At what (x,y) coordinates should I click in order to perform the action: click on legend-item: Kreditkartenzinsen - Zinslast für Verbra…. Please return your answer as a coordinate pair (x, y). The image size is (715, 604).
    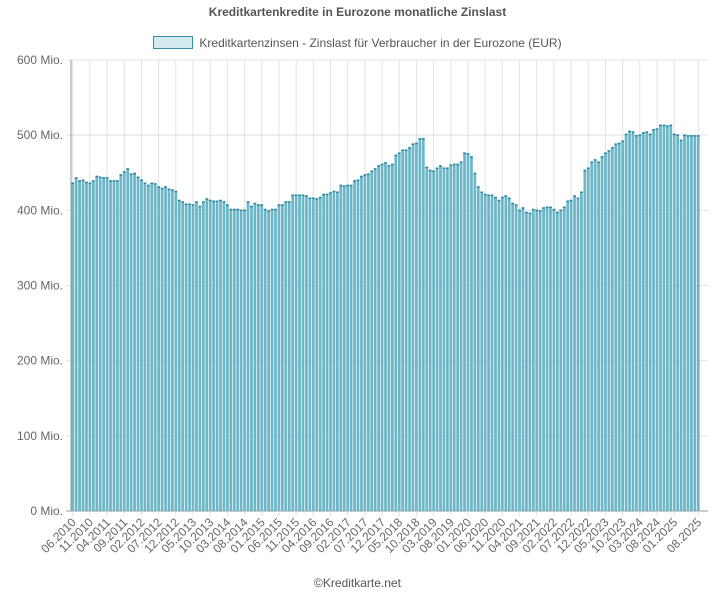
    Looking at the image, I should click on (357, 43).